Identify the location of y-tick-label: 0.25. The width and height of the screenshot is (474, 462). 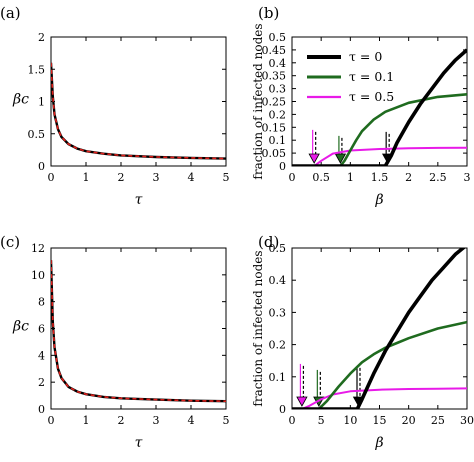
(274, 102).